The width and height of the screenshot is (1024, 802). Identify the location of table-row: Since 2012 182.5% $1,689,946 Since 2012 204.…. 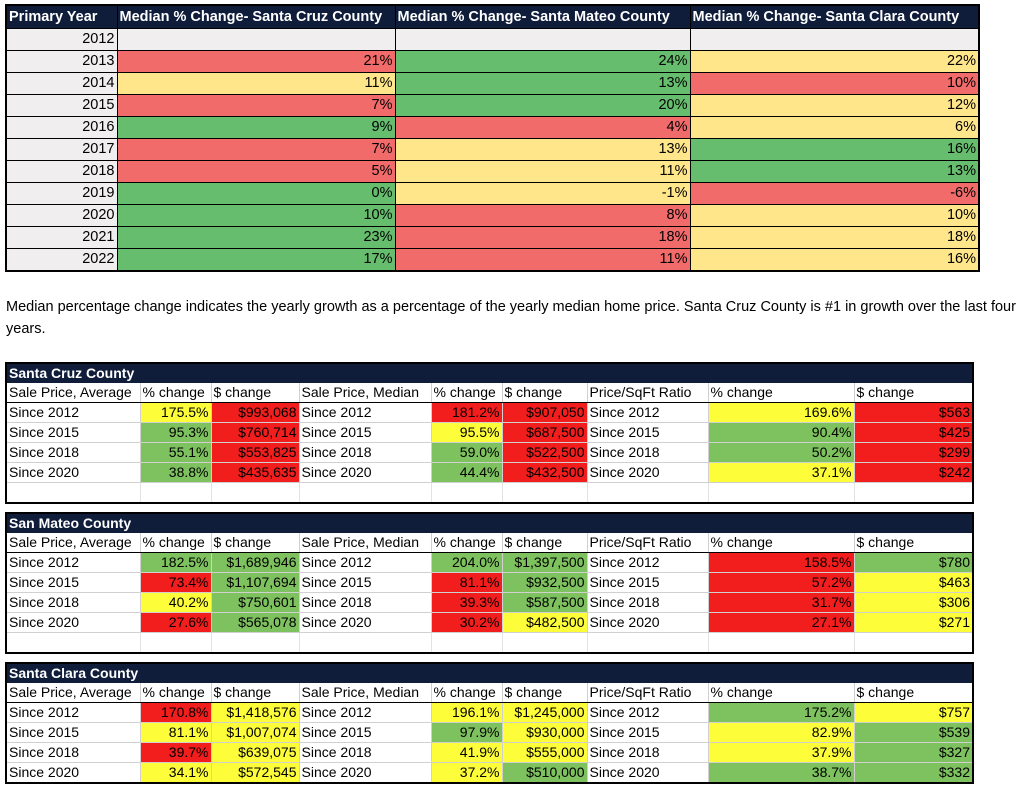
(490, 562).